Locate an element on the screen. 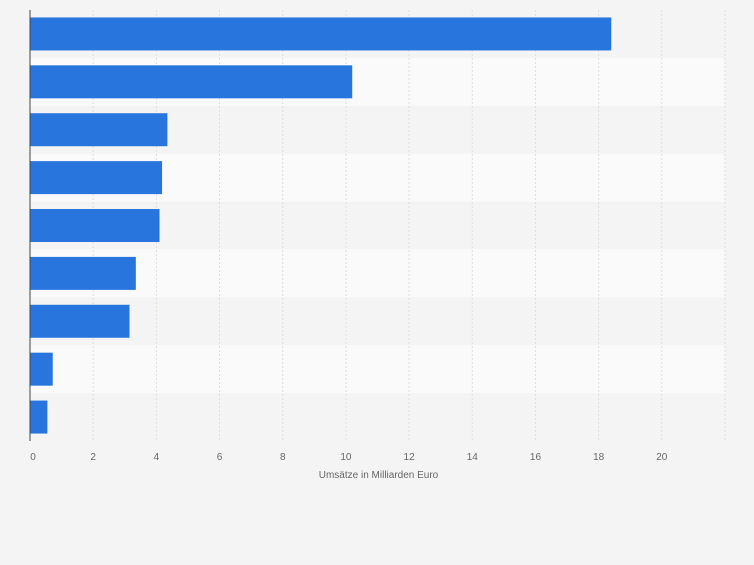  x-tick-labels: 0 2 4 6 8 10 12 14 16 18 20 is located at coordinates (349, 457).